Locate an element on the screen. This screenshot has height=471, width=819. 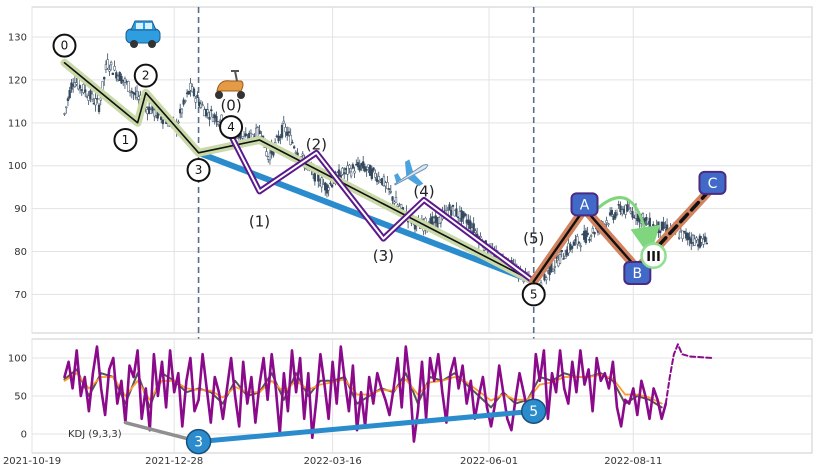
wave-label: (4) is located at coordinates (423, 191).